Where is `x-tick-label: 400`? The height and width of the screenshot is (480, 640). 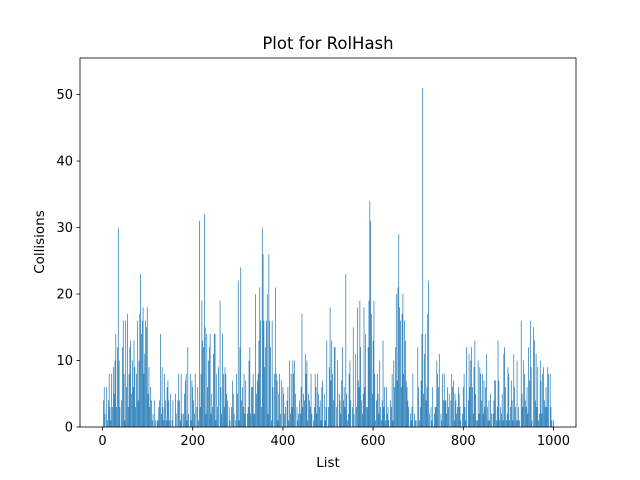
x-tick-label: 400 is located at coordinates (282, 441).